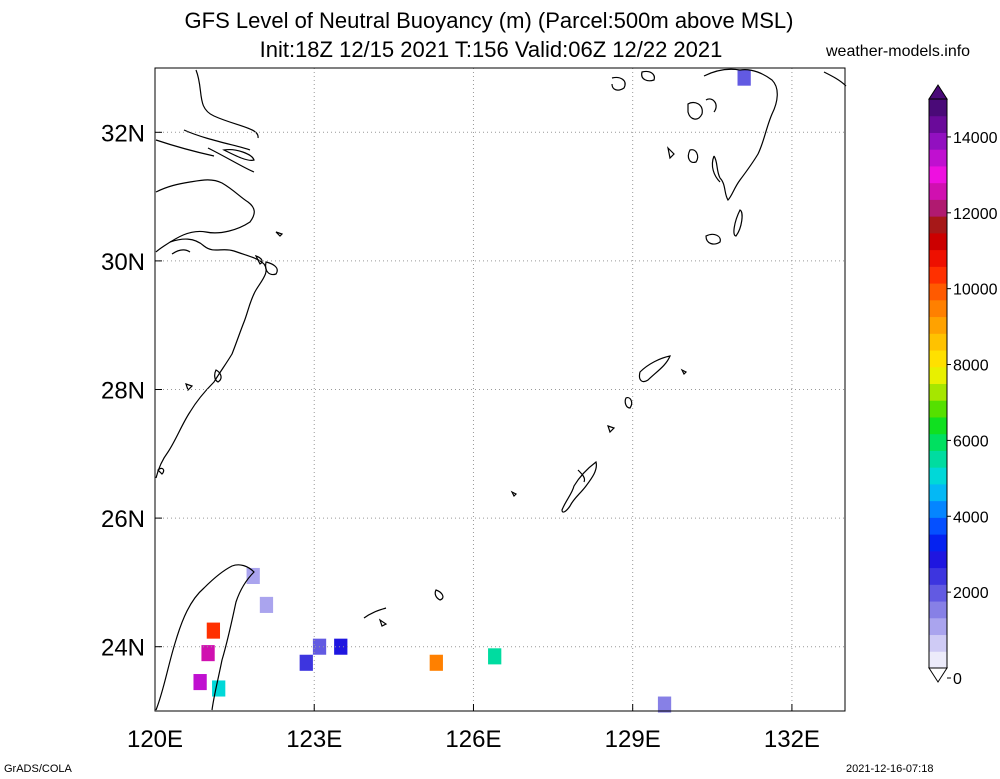 Image resolution: width=1000 pixels, height=779 pixels. What do you see at coordinates (792, 739) in the screenshot?
I see `x-tick-label-4: 132E` at bounding box center [792, 739].